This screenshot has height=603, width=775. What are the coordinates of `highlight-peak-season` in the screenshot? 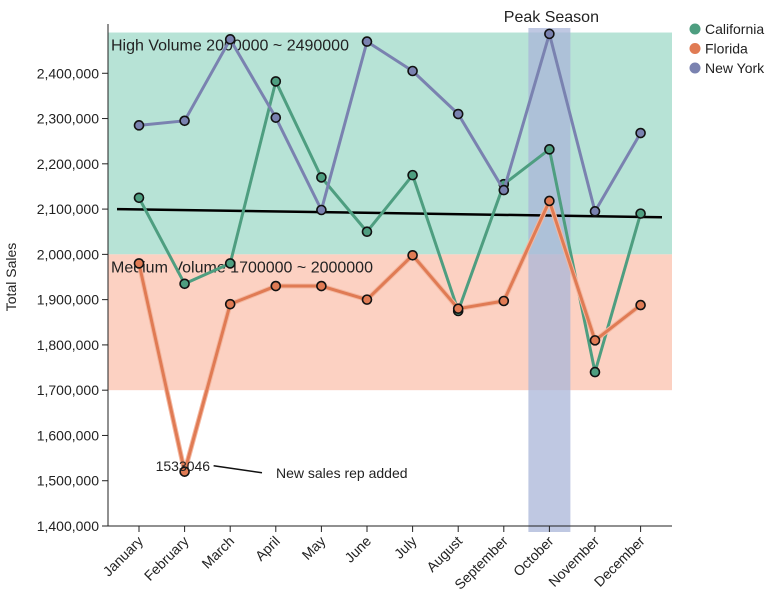 It's located at (549, 280).